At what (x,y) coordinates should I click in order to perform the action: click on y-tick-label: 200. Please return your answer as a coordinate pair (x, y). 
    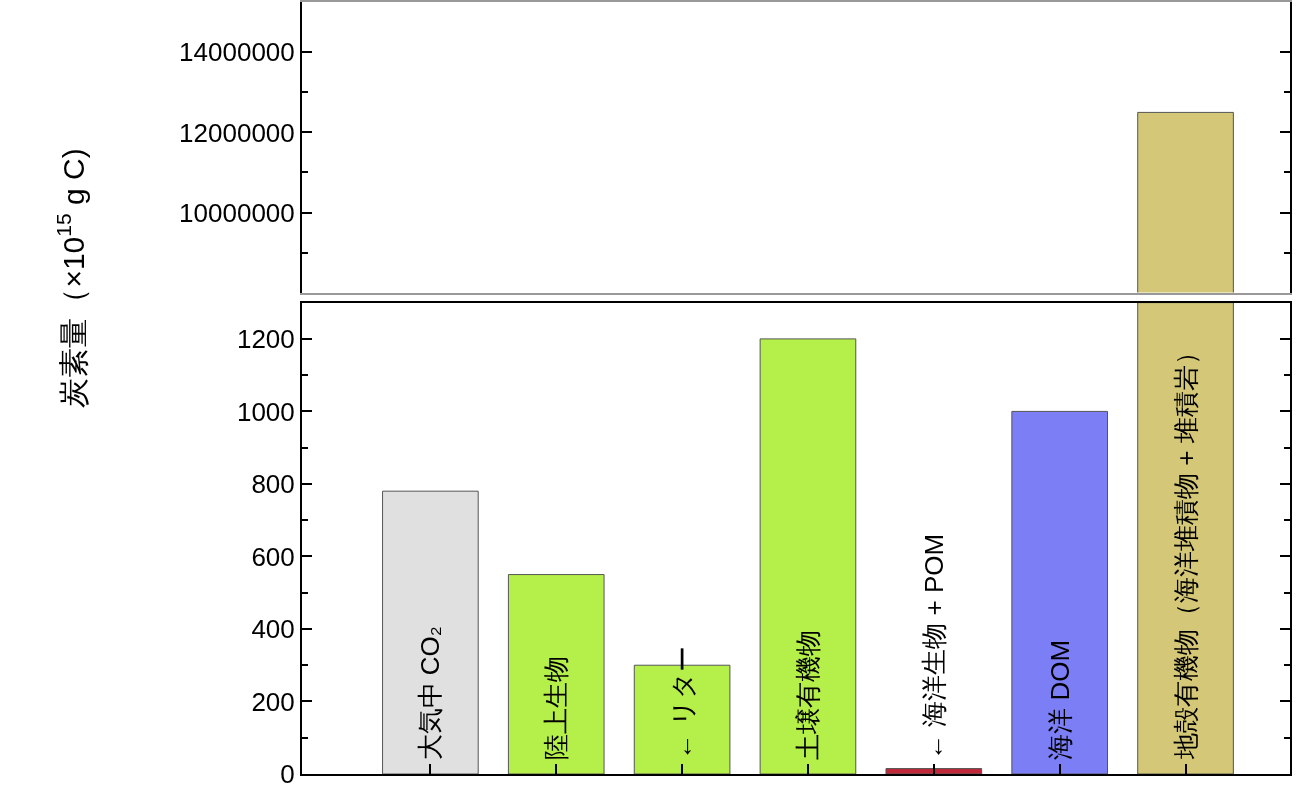
    Looking at the image, I should click on (273, 701).